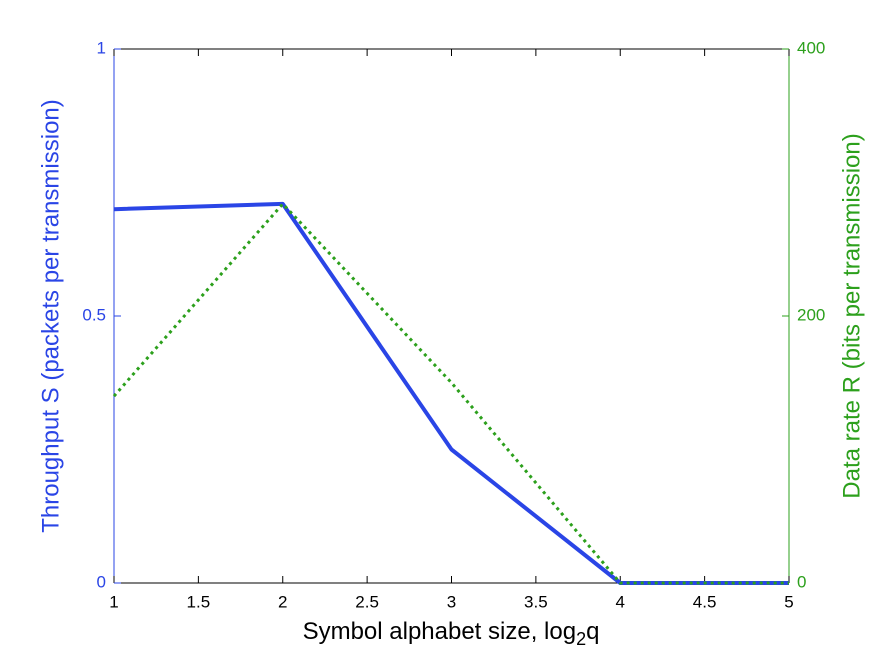  Describe the element at coordinates (199, 601) in the screenshot. I see `x-tick-label: 1.5` at that location.